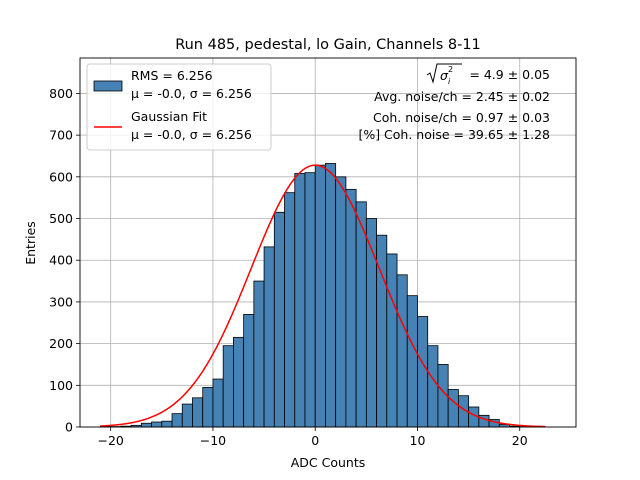  I want to click on x-axis: −20 −10 0 10 20, so click(312, 437).